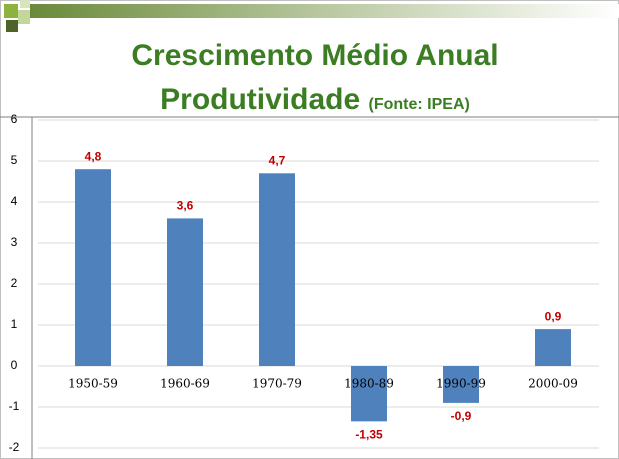  I want to click on y-tick-label: 2, so click(14, 283).